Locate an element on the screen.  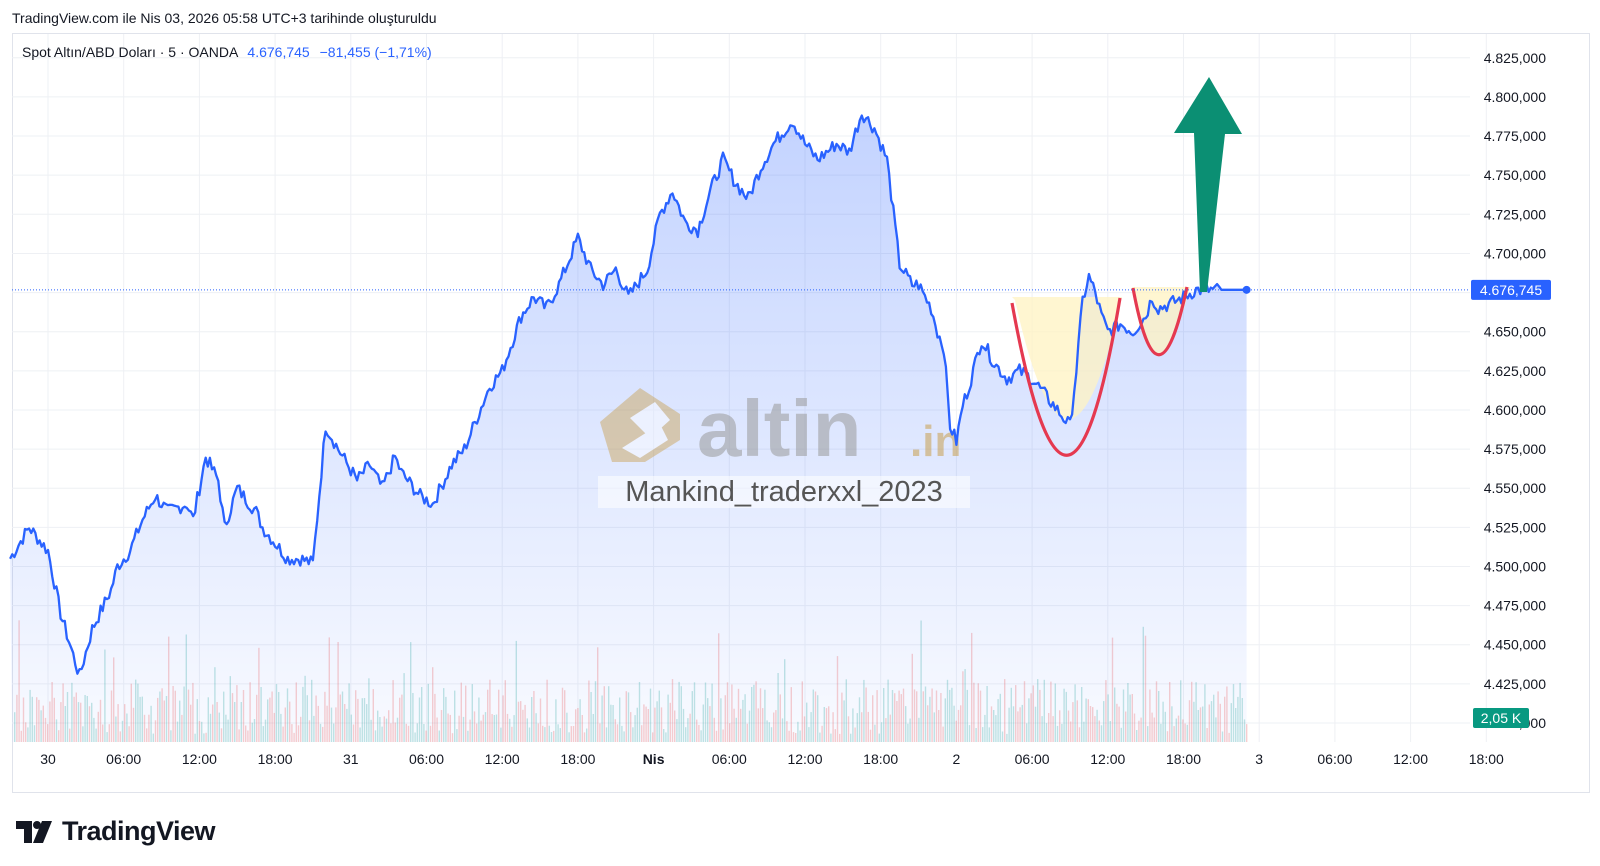
tradingview-logo-icon is located at coordinates (34, 831).